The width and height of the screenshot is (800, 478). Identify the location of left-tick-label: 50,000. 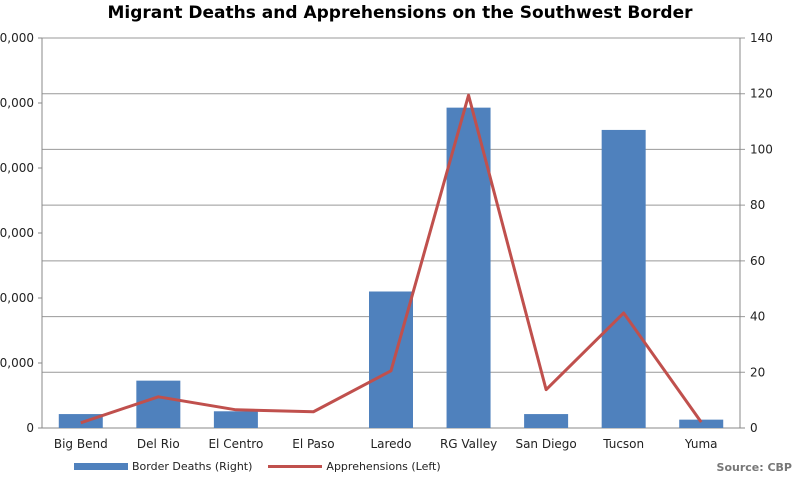
(17, 363).